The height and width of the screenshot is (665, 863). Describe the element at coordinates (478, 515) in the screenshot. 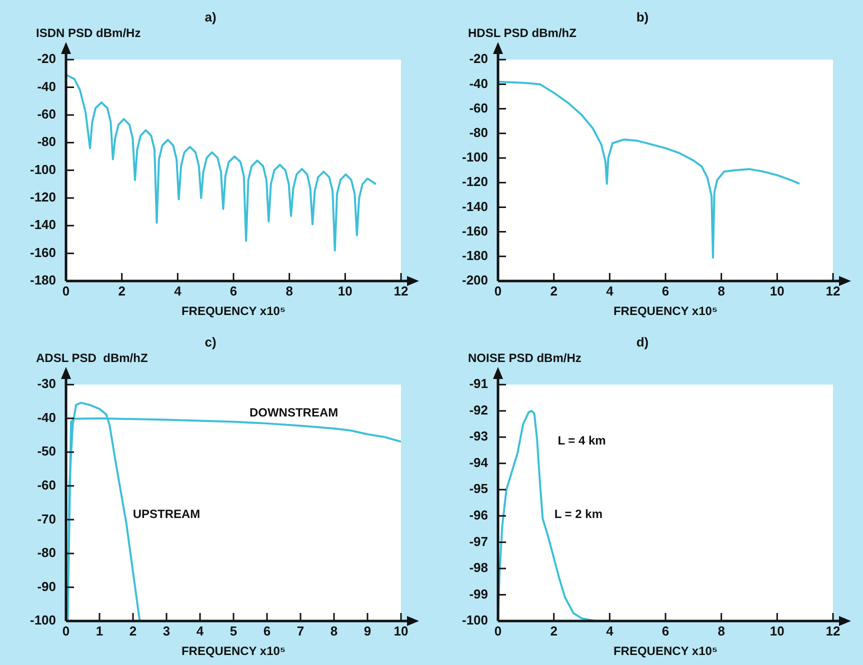

I see `y-tick-label: -96` at that location.